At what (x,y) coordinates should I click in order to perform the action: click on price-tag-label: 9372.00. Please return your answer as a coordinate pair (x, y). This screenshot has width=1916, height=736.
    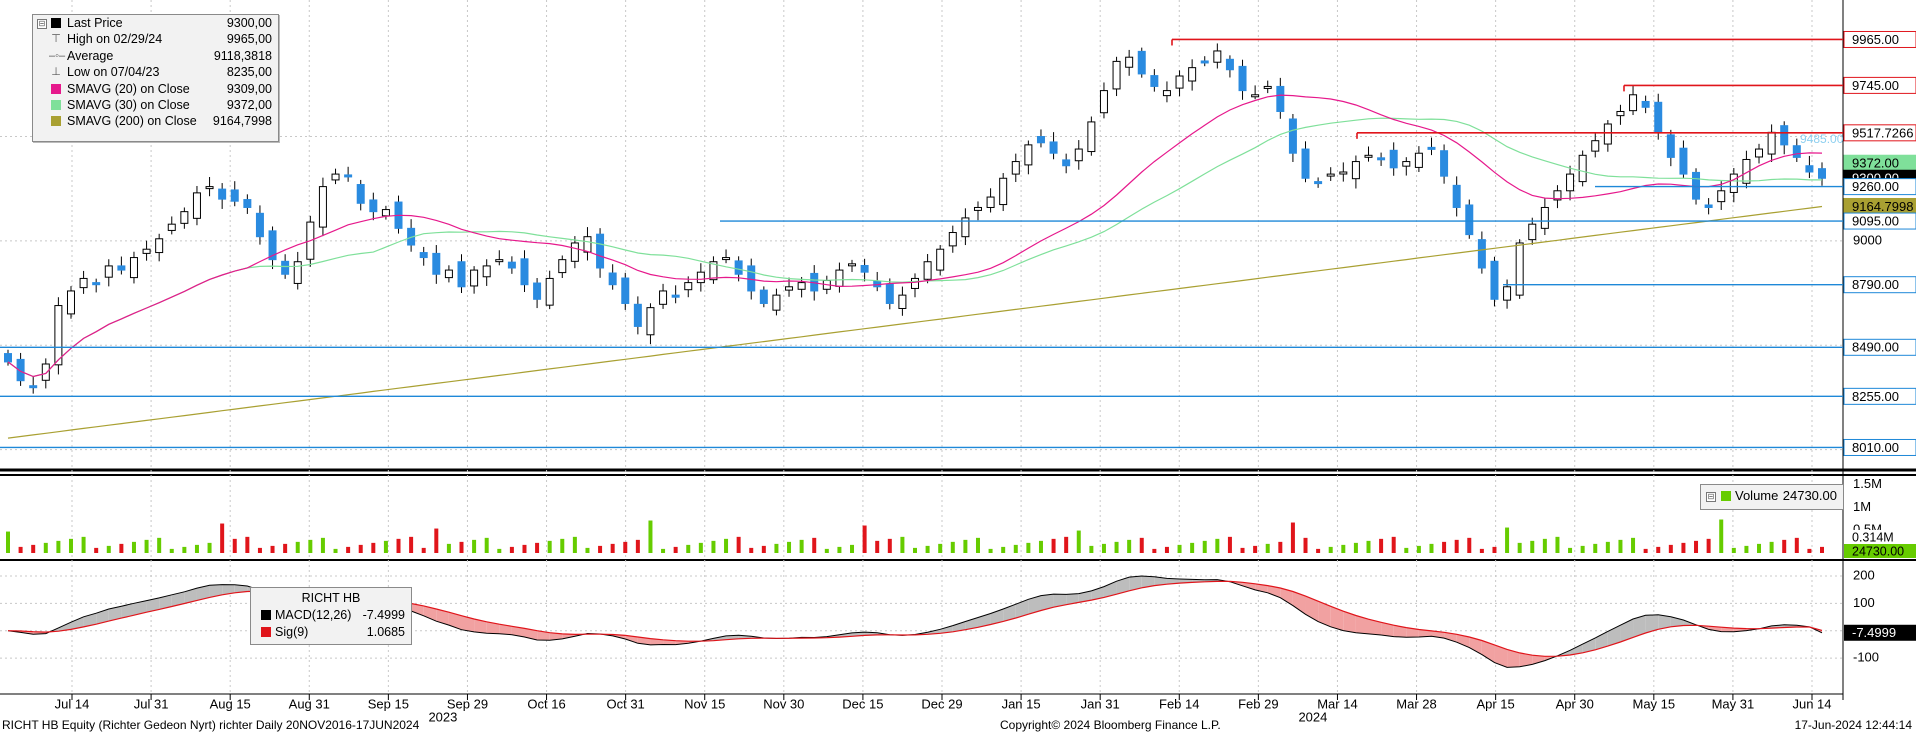
    Looking at the image, I should click on (1875, 163).